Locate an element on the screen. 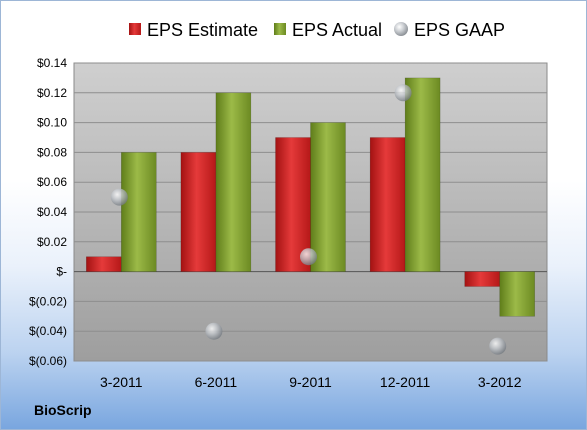 The image size is (587, 430). y-tick-label: $0.12 is located at coordinates (52, 93).